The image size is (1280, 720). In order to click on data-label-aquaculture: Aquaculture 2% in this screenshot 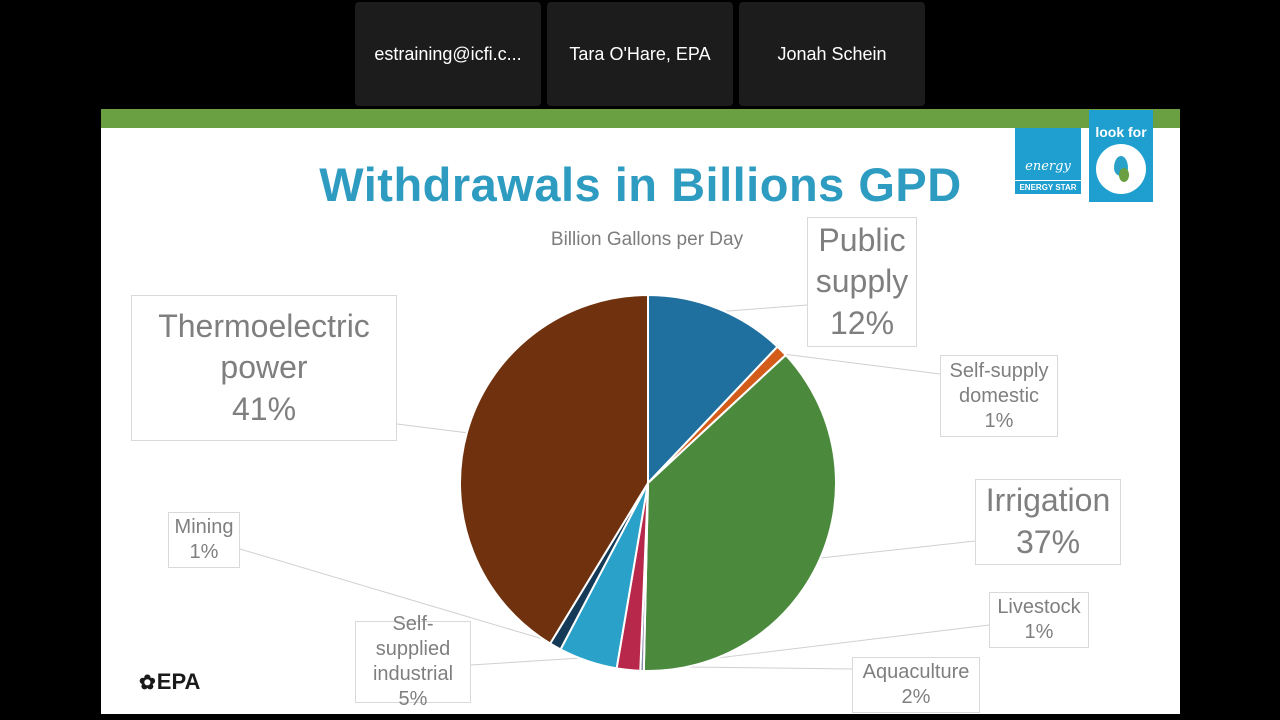, I will do `click(916, 685)`.